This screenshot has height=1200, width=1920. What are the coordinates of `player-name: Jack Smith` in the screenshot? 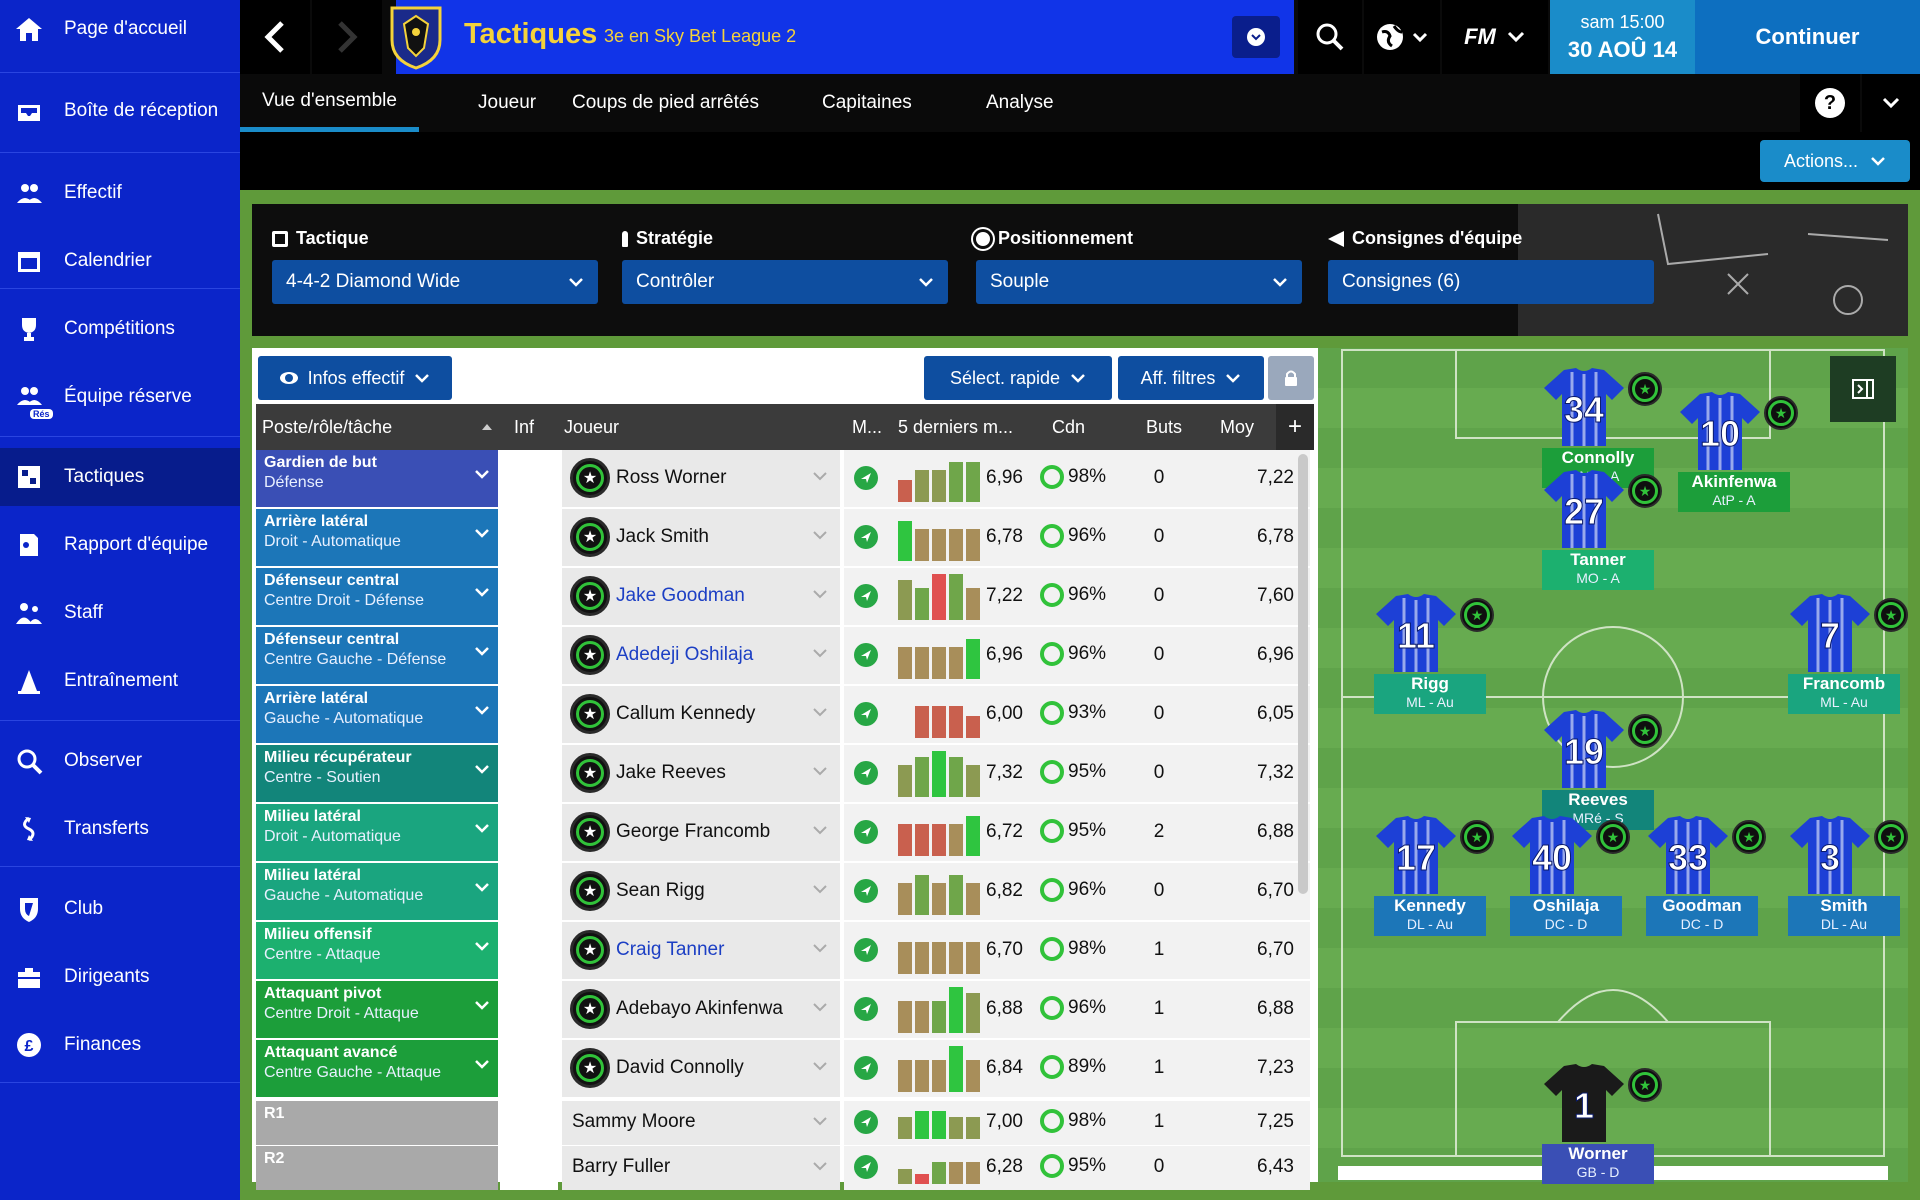 It's located at (662, 536).